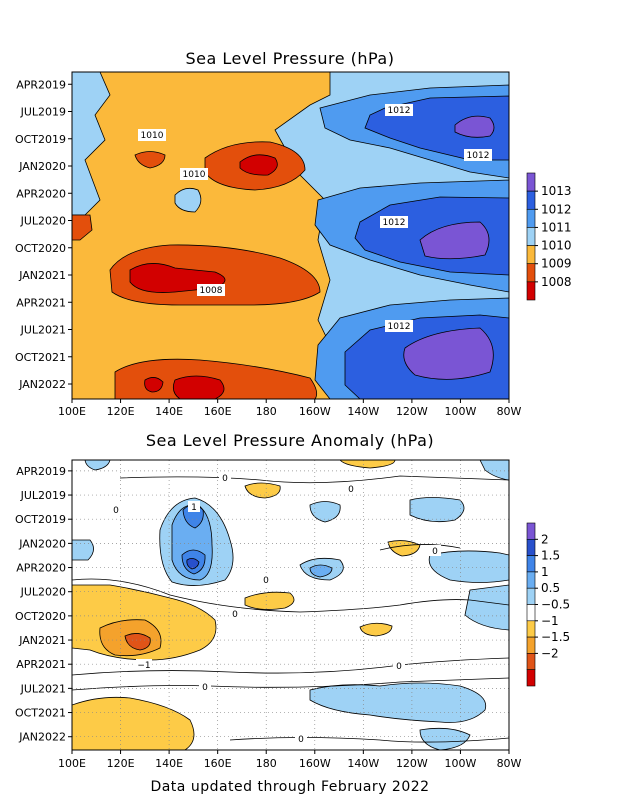 This screenshot has height=800, width=618. Describe the element at coordinates (367, 464) in the screenshot. I see `bottom-region-neg-e` at that location.